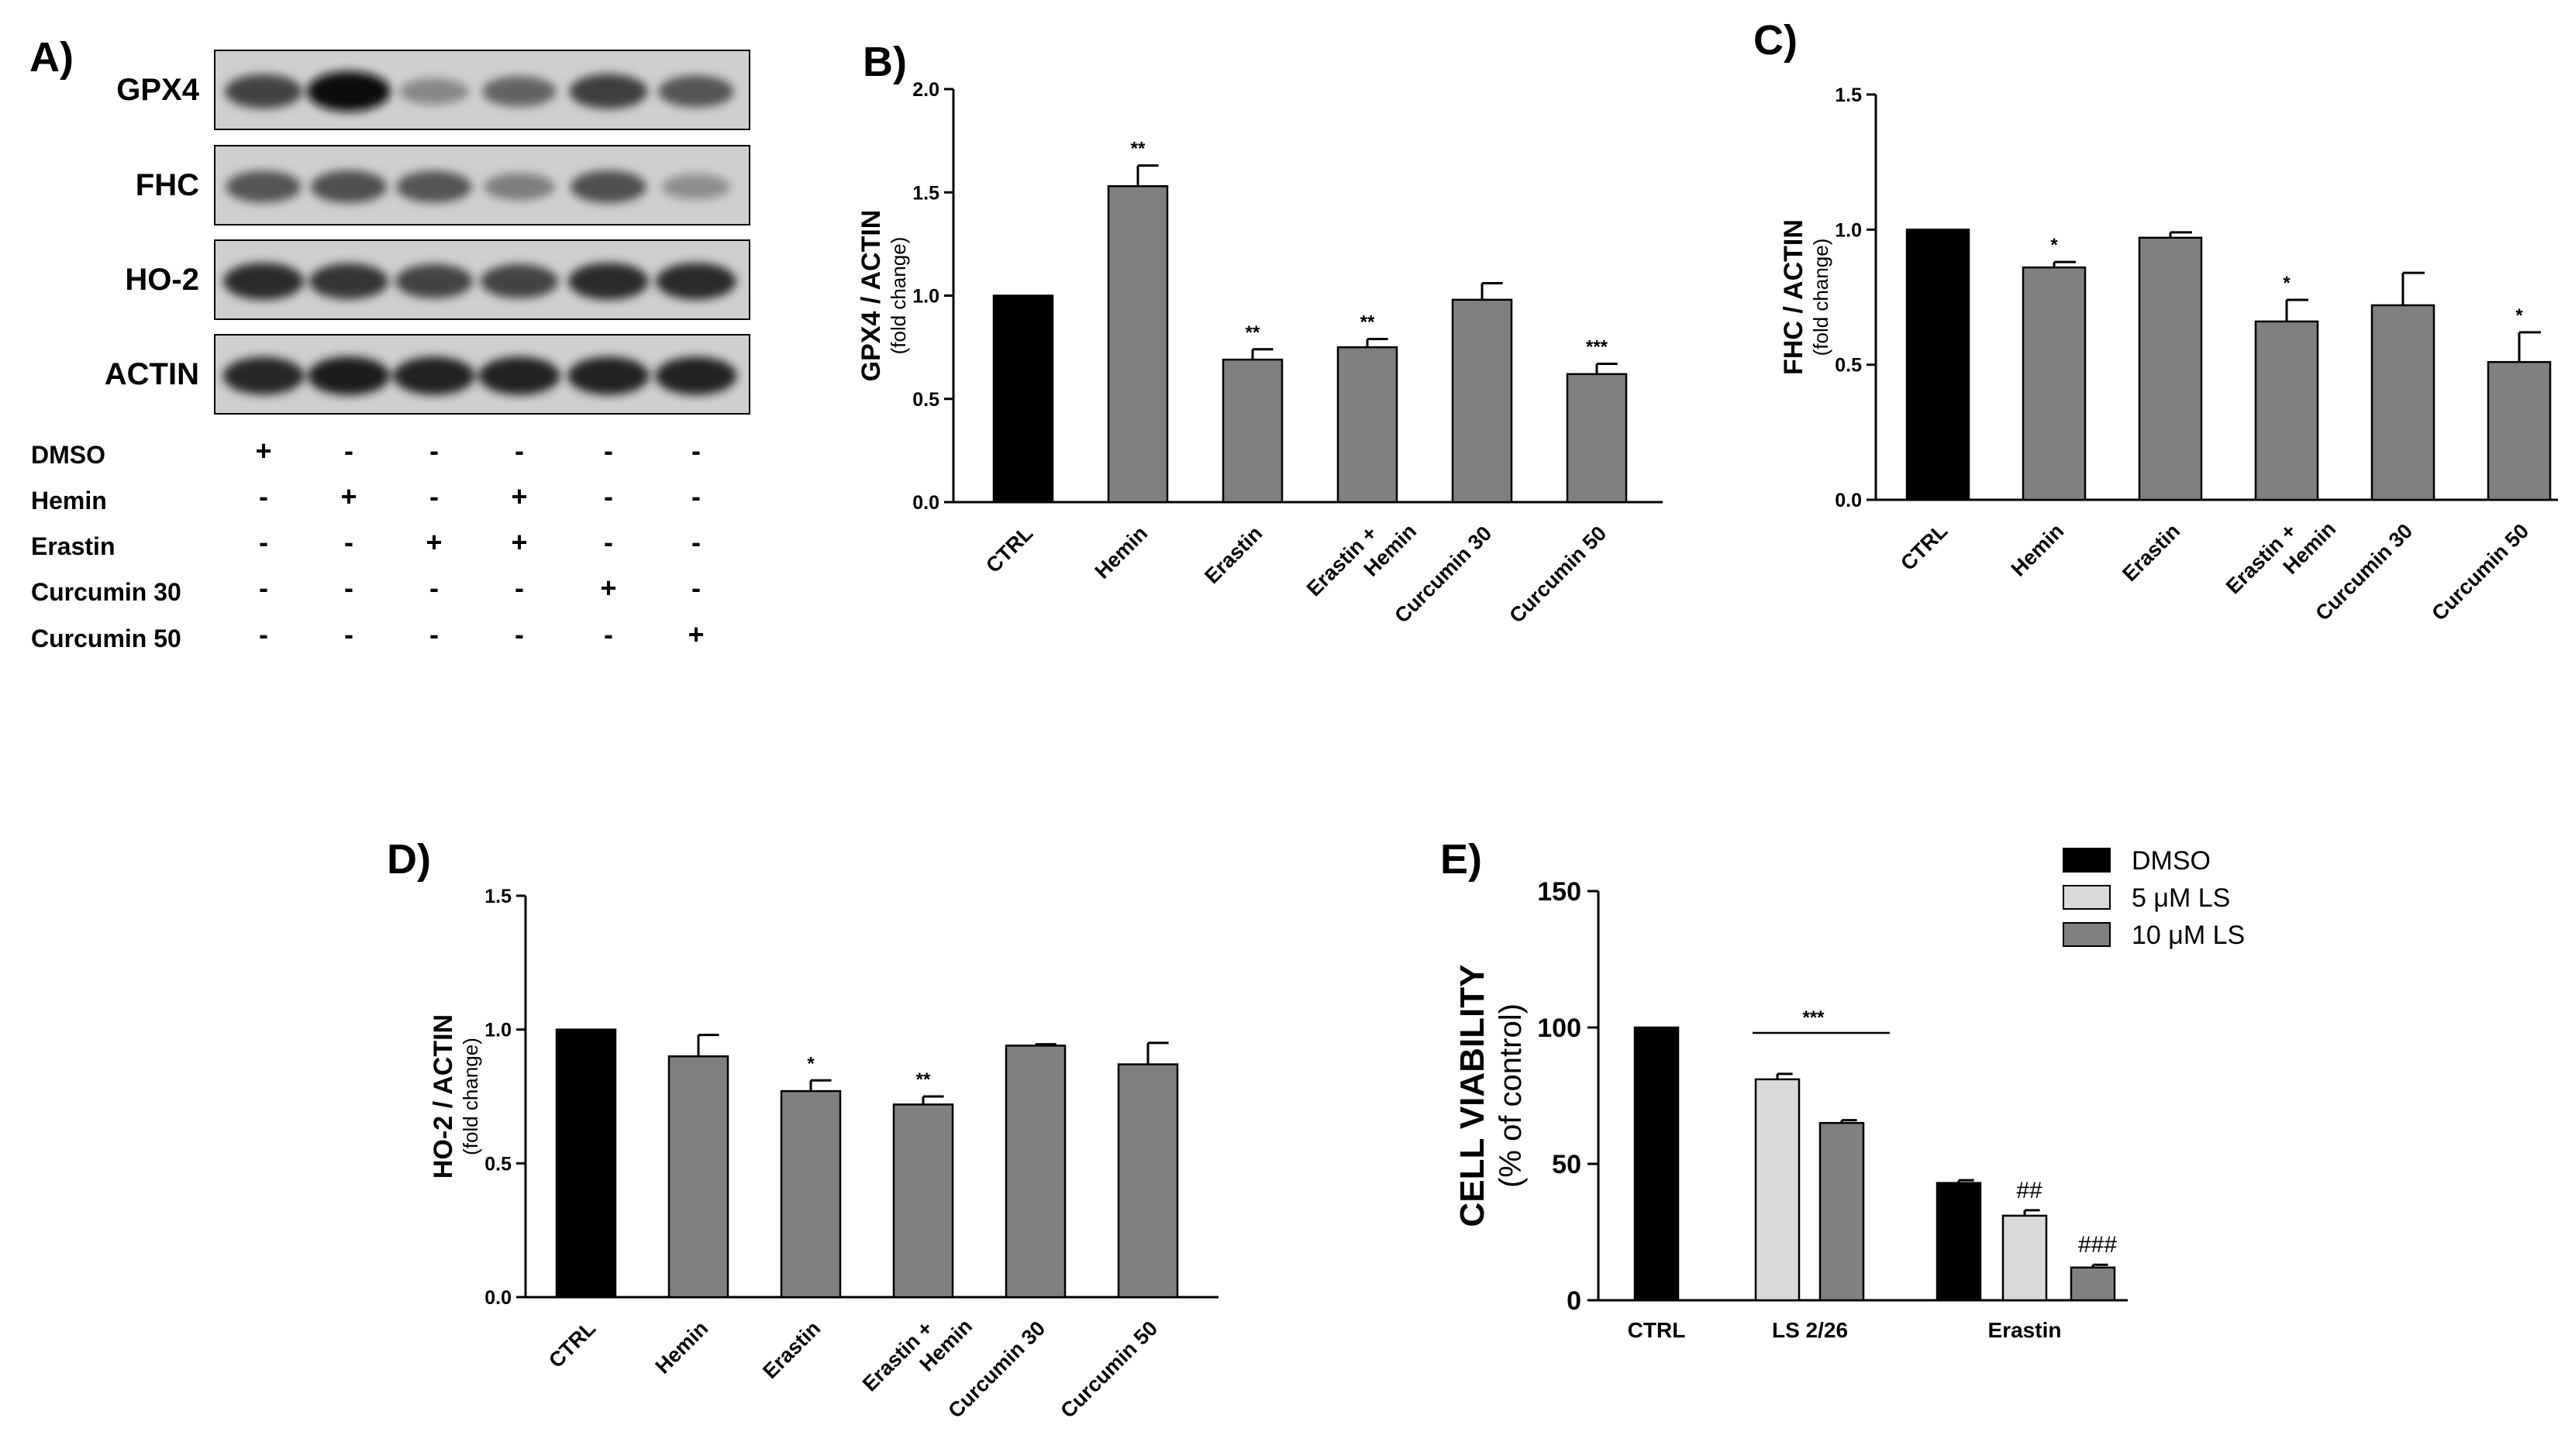 Image resolution: width=2575 pixels, height=1456 pixels. I want to click on blot-membrane-fhc, so click(482, 185).